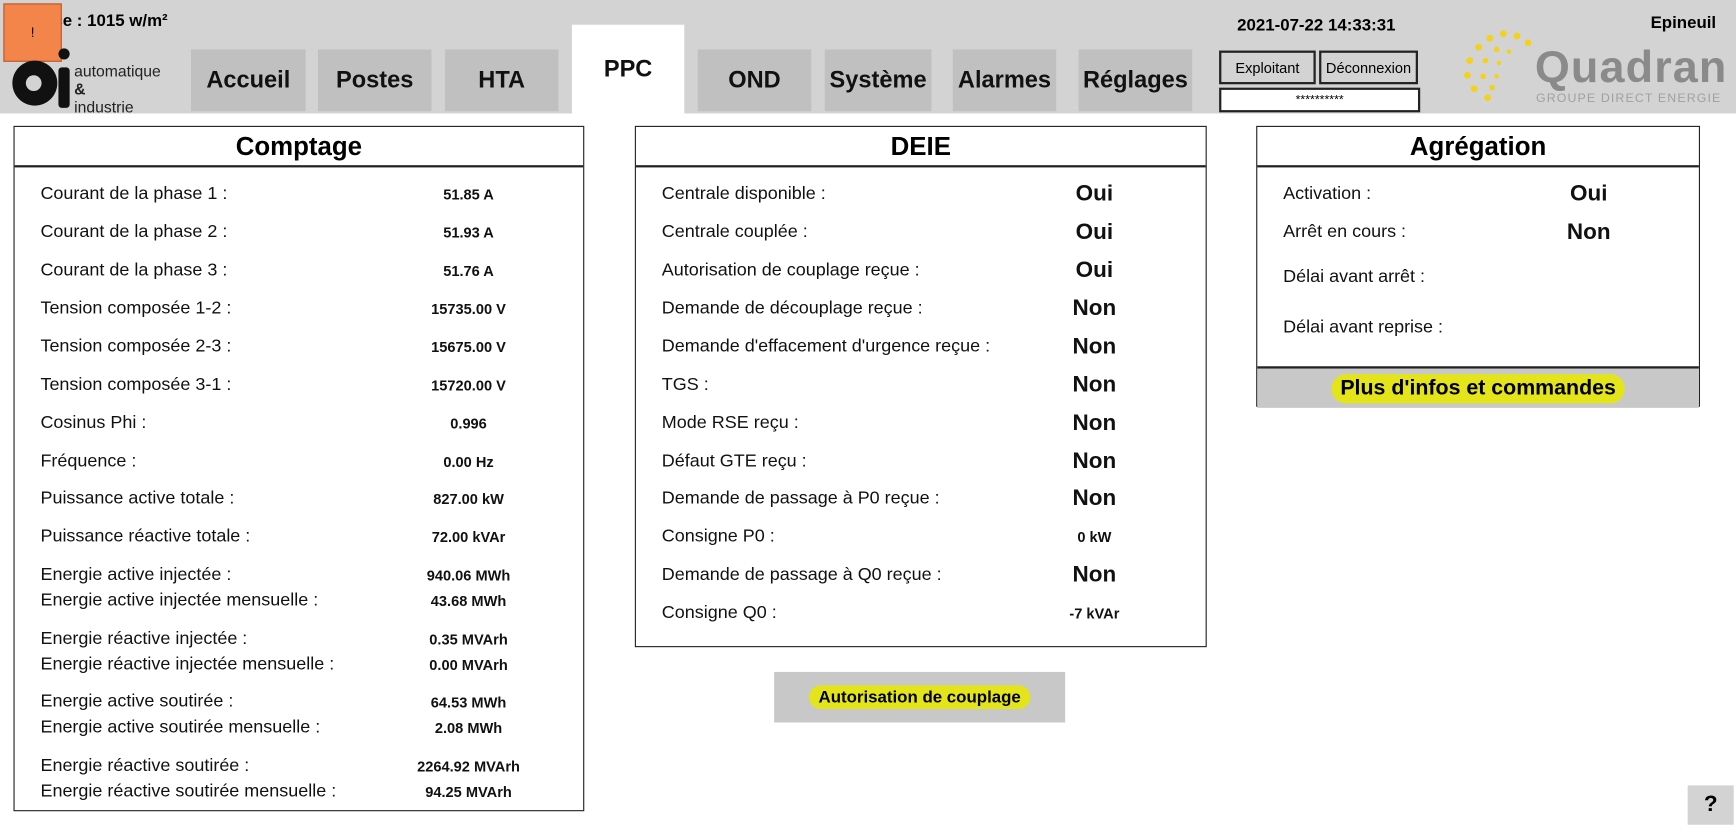  What do you see at coordinates (801, 575) in the screenshot?
I see `row-label: Demande de passage à Q0 reçue :` at bounding box center [801, 575].